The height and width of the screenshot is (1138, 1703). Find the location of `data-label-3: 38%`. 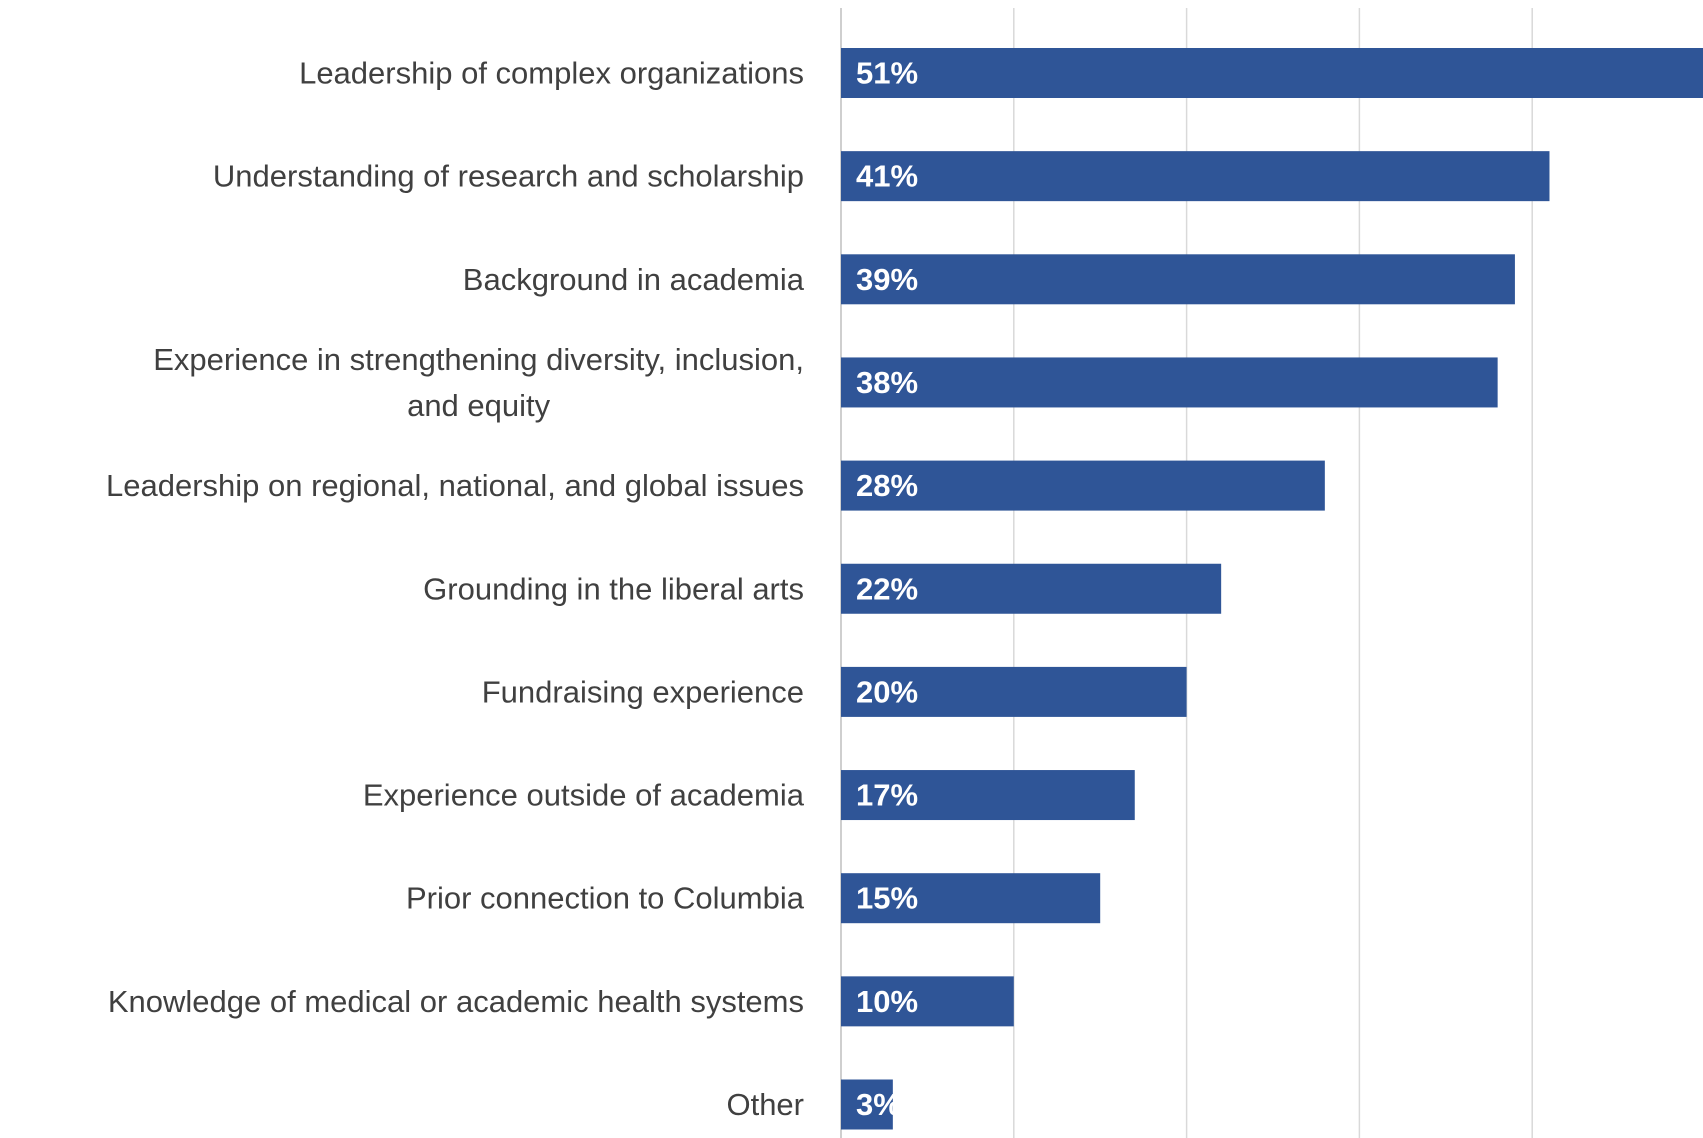

data-label-3: 38% is located at coordinates (887, 382).